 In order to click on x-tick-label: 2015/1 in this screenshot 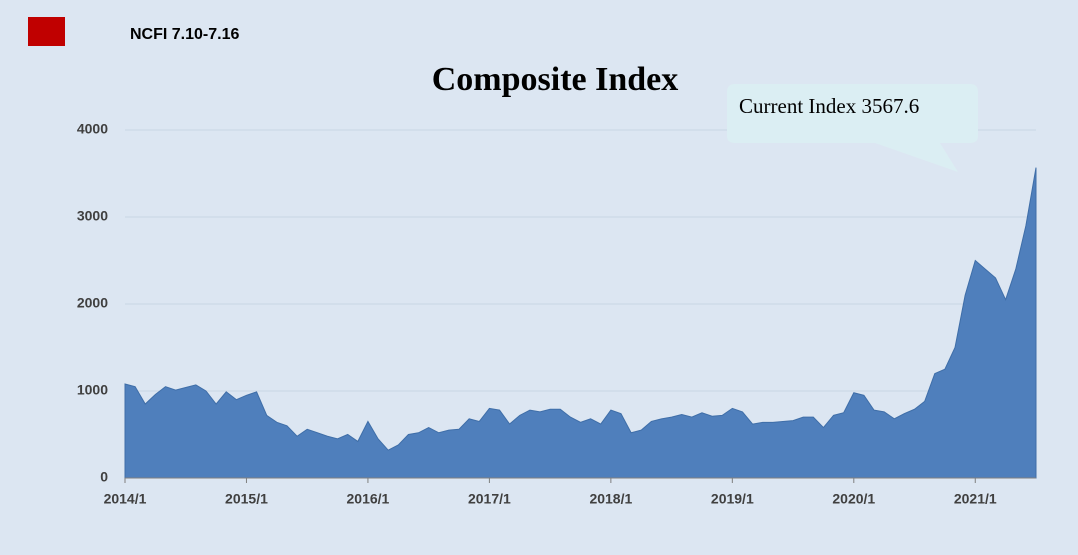, I will do `click(246, 499)`.